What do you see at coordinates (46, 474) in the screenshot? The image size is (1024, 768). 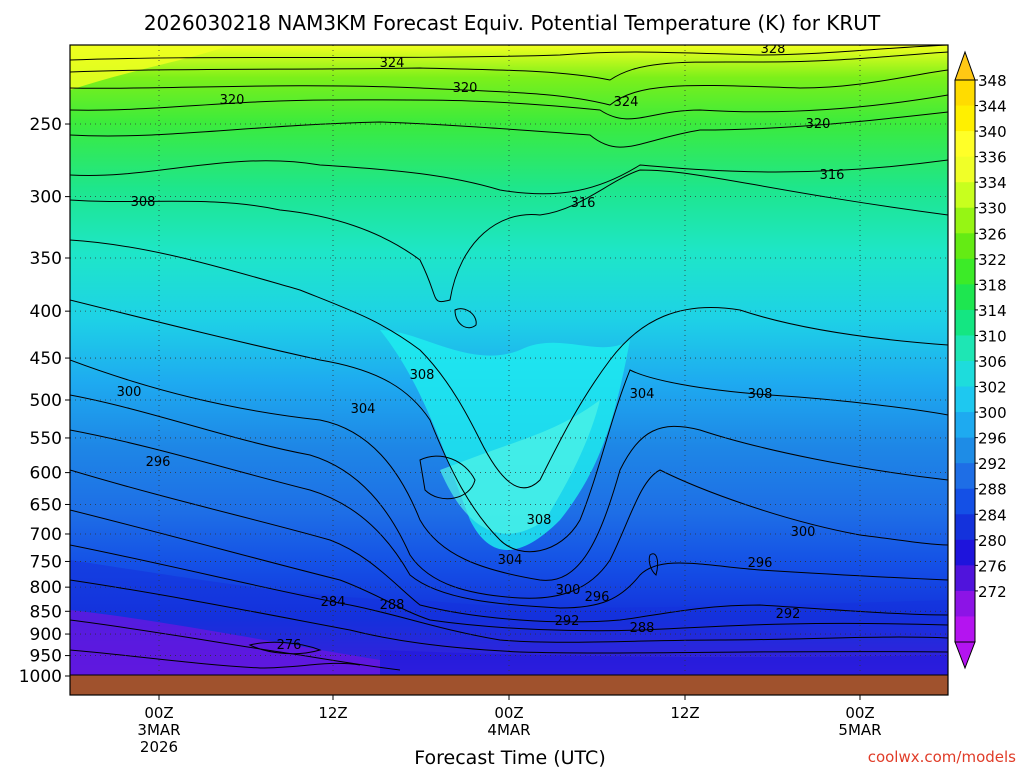 I see `y-tick-label: 600` at bounding box center [46, 474].